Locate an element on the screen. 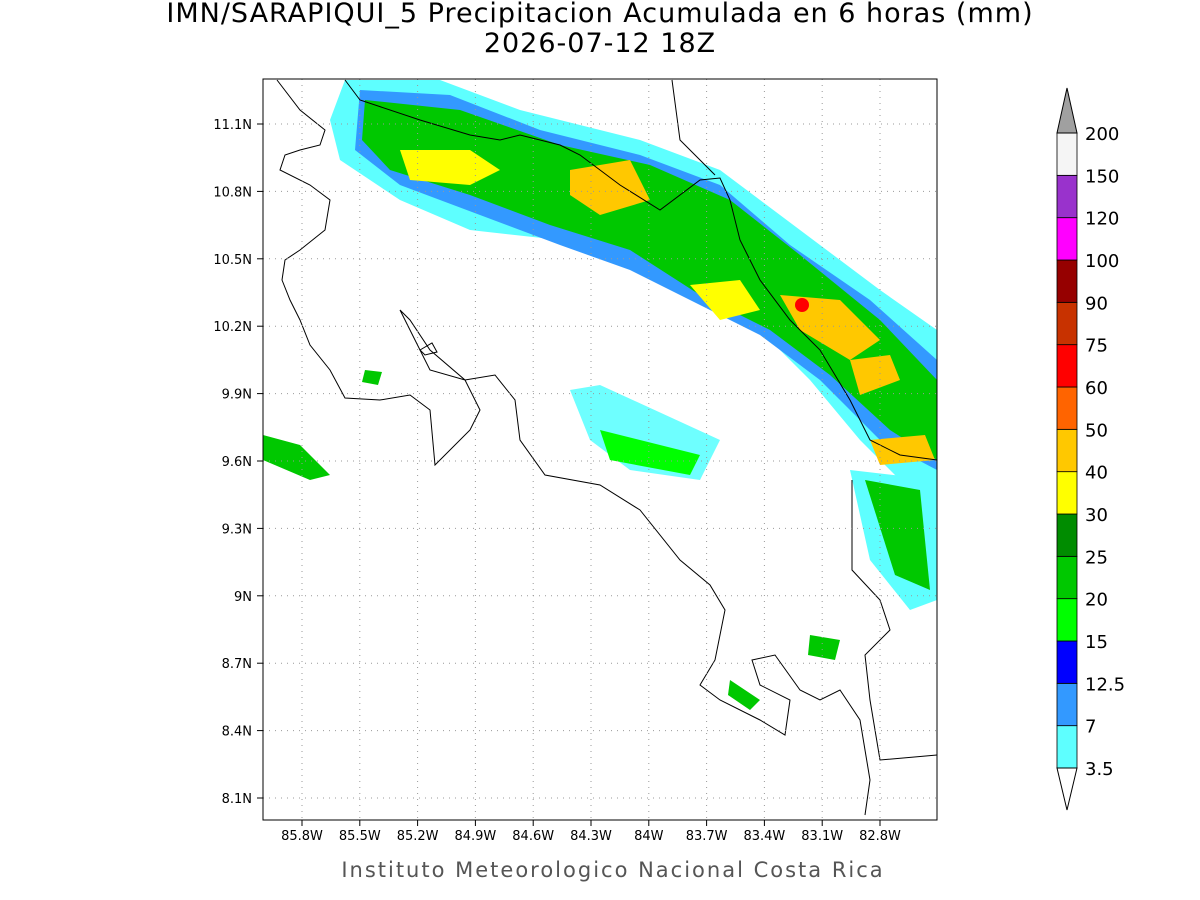 Image resolution: width=1200 pixels, height=900 pixels. lon-label: 83.7W is located at coordinates (707, 836).